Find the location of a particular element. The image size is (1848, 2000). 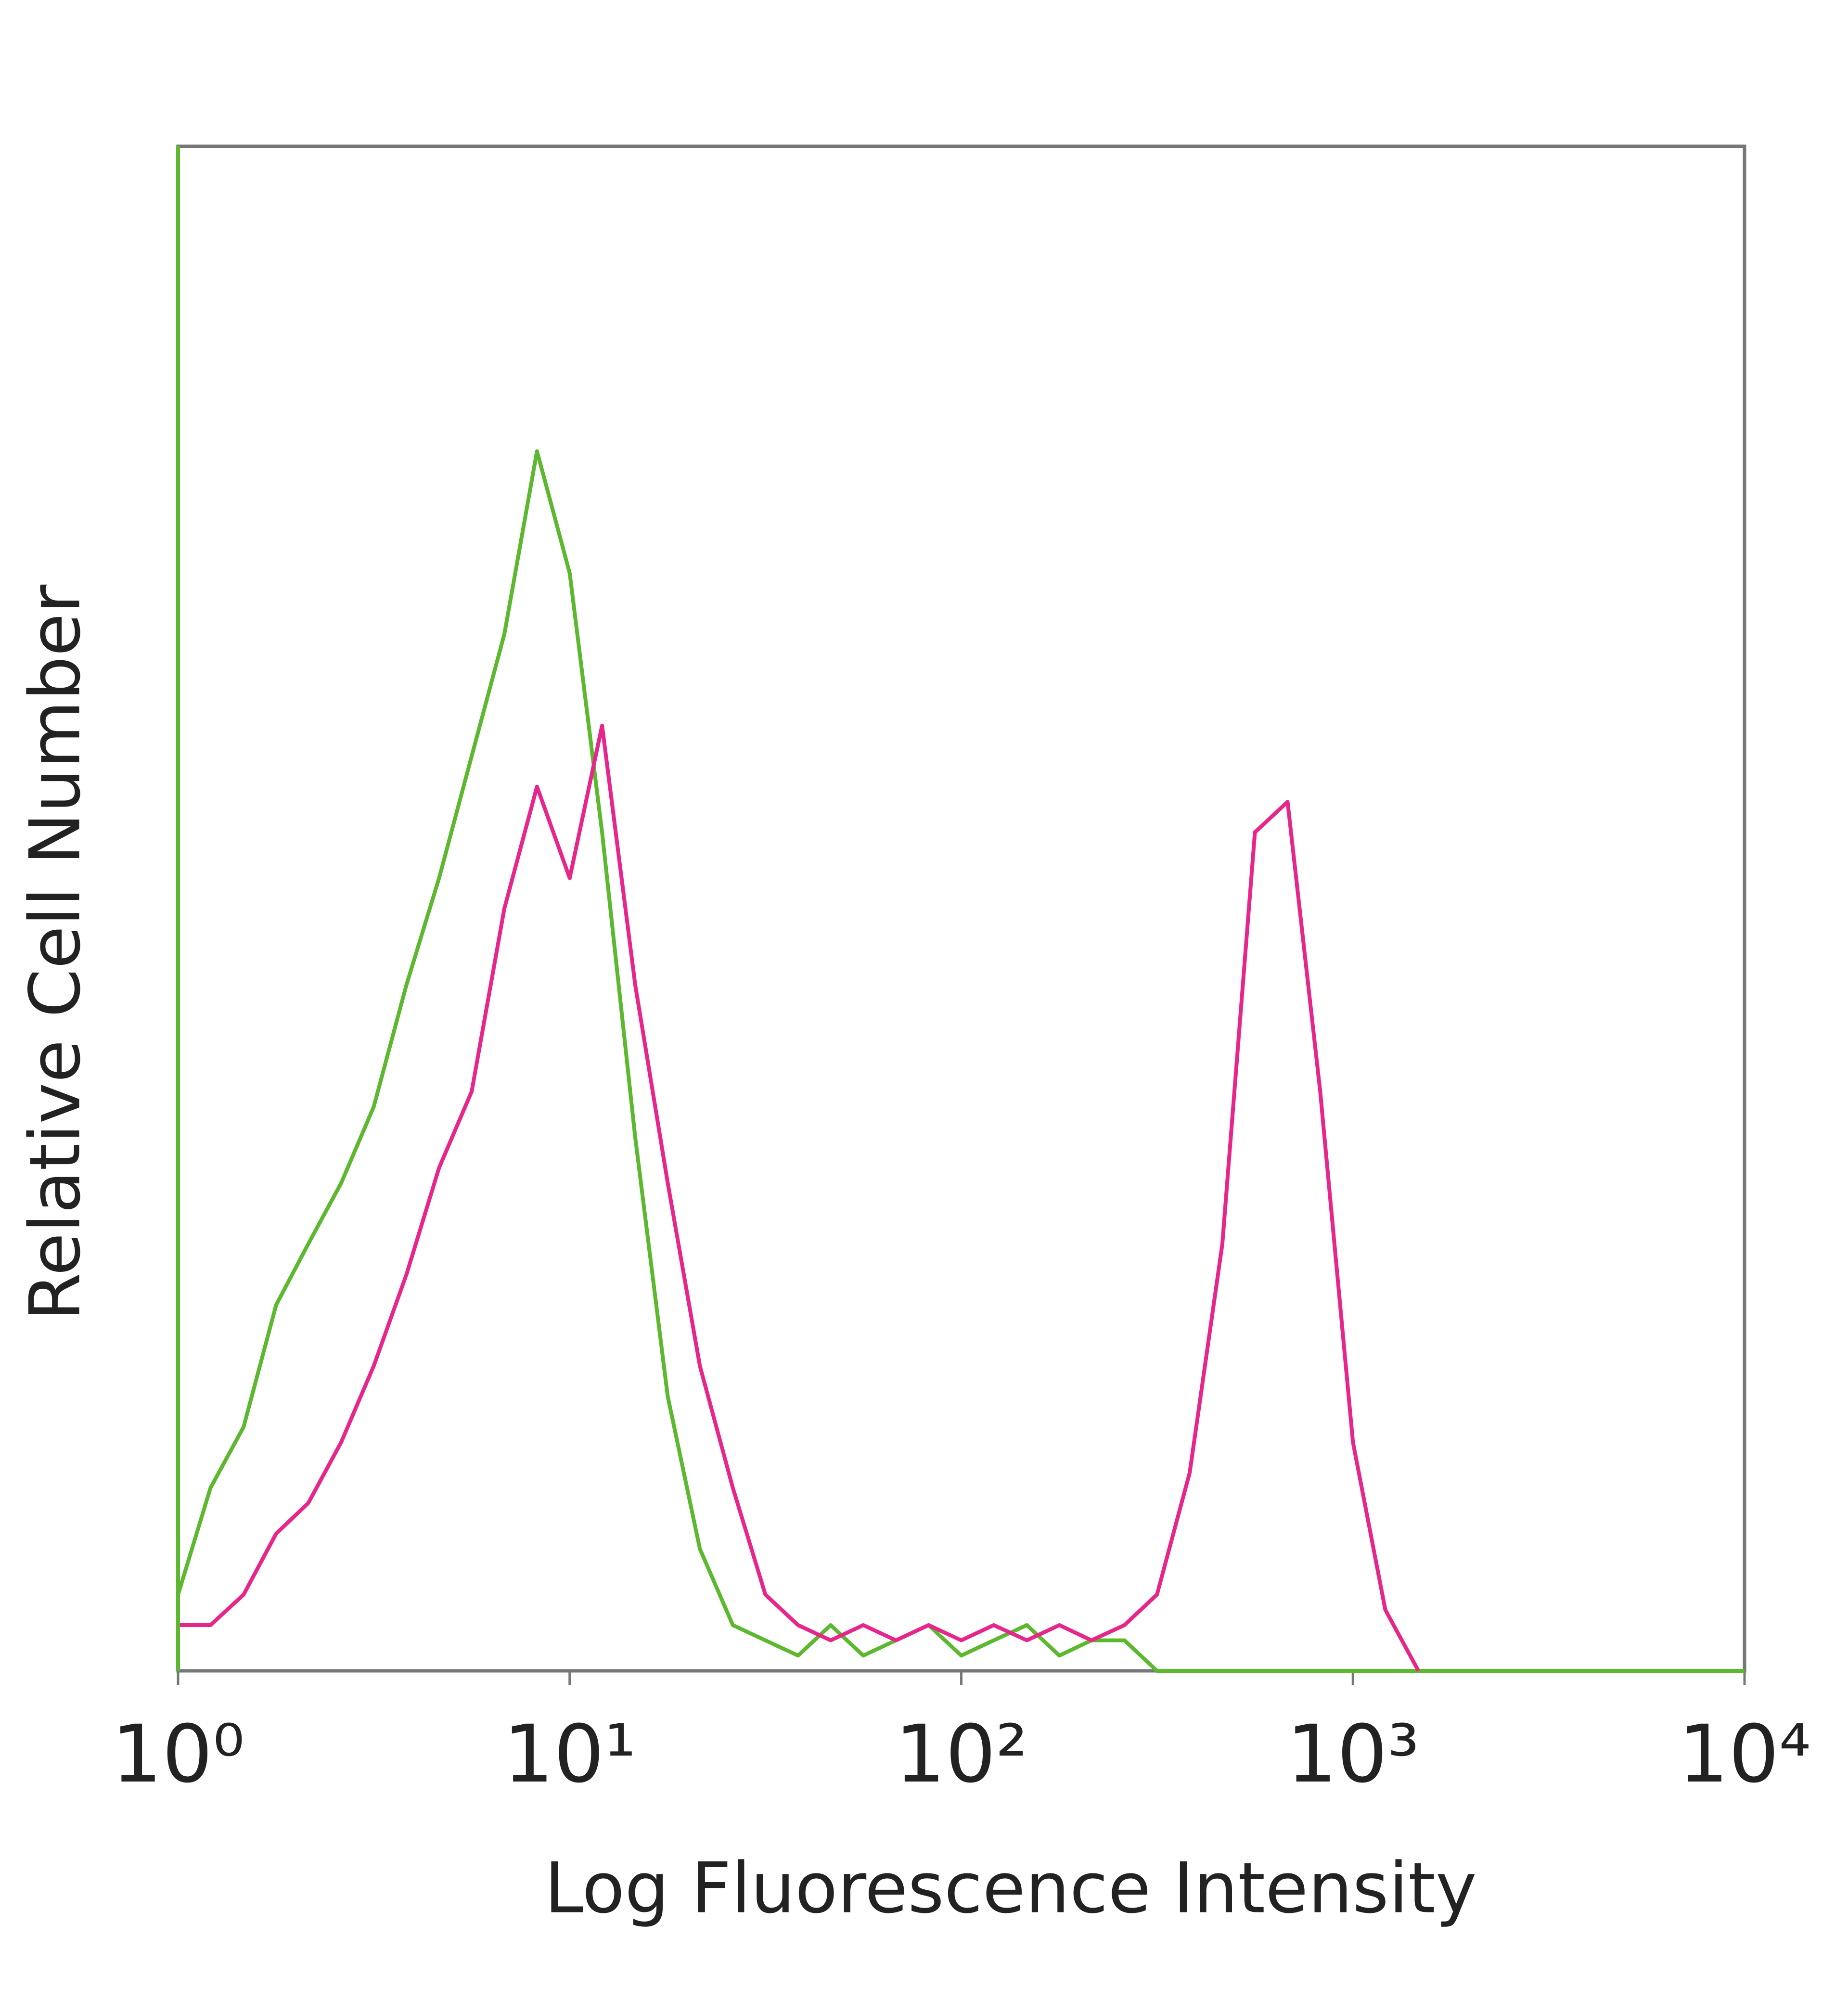

x-axis-label: Log Fluorescence Intensity is located at coordinates (1010, 1888).